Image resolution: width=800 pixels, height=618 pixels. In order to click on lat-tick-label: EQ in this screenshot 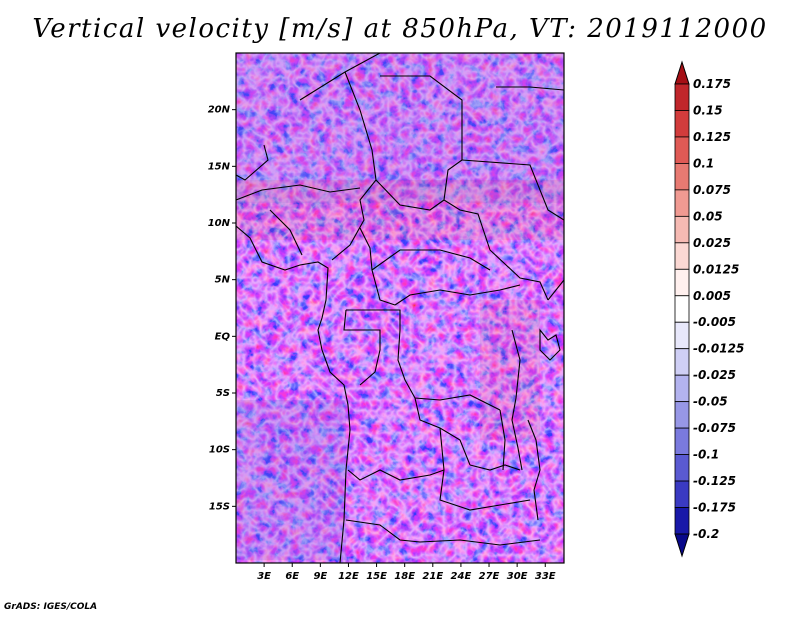, I will do `click(223, 336)`.